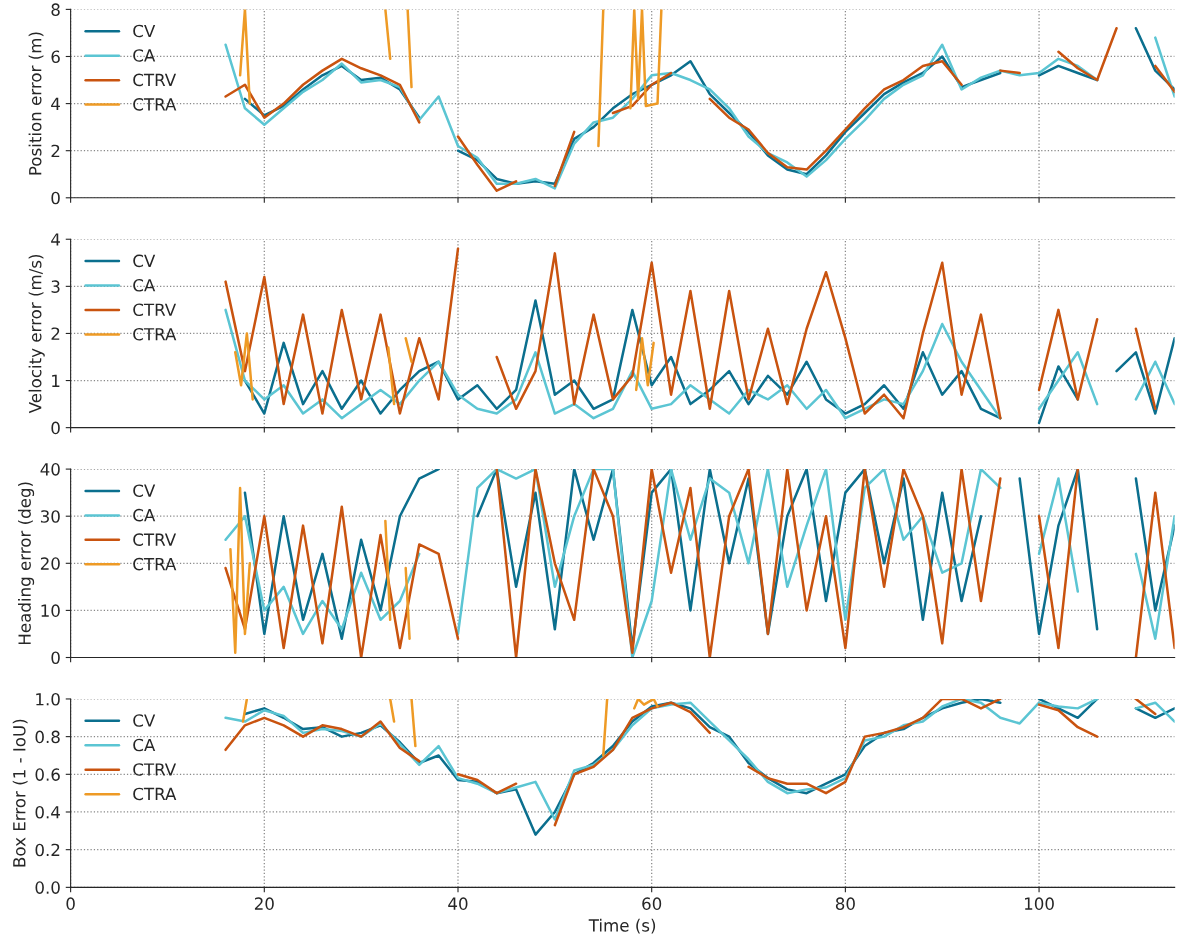  Describe the element at coordinates (50, 563) in the screenshot. I see `y-tick-label: 20` at that location.